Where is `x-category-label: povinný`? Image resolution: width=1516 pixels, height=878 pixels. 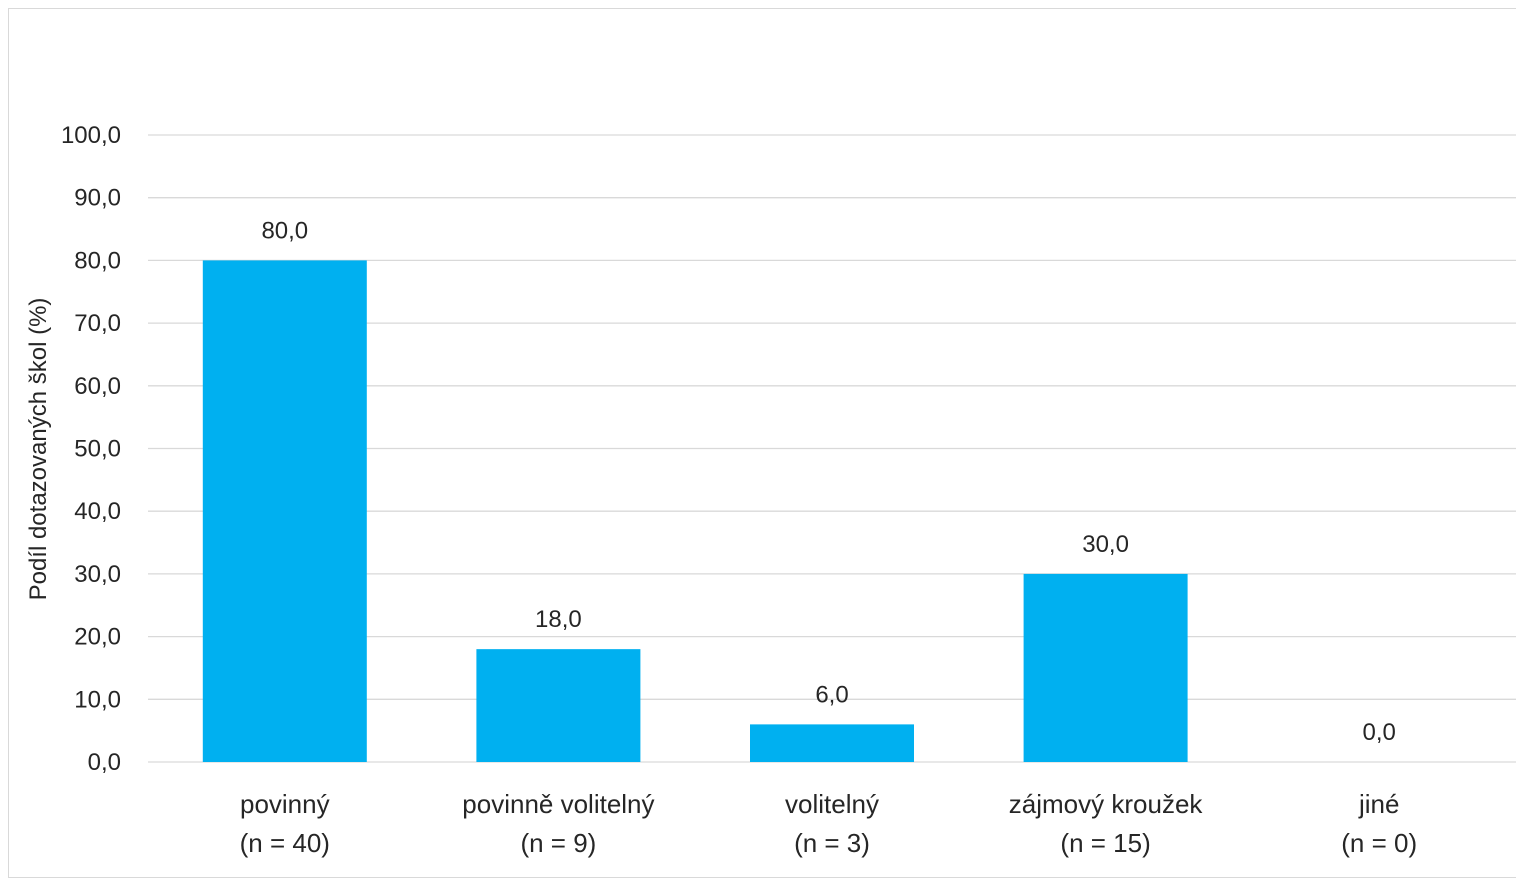
x-category-label: povinný is located at coordinates (285, 804).